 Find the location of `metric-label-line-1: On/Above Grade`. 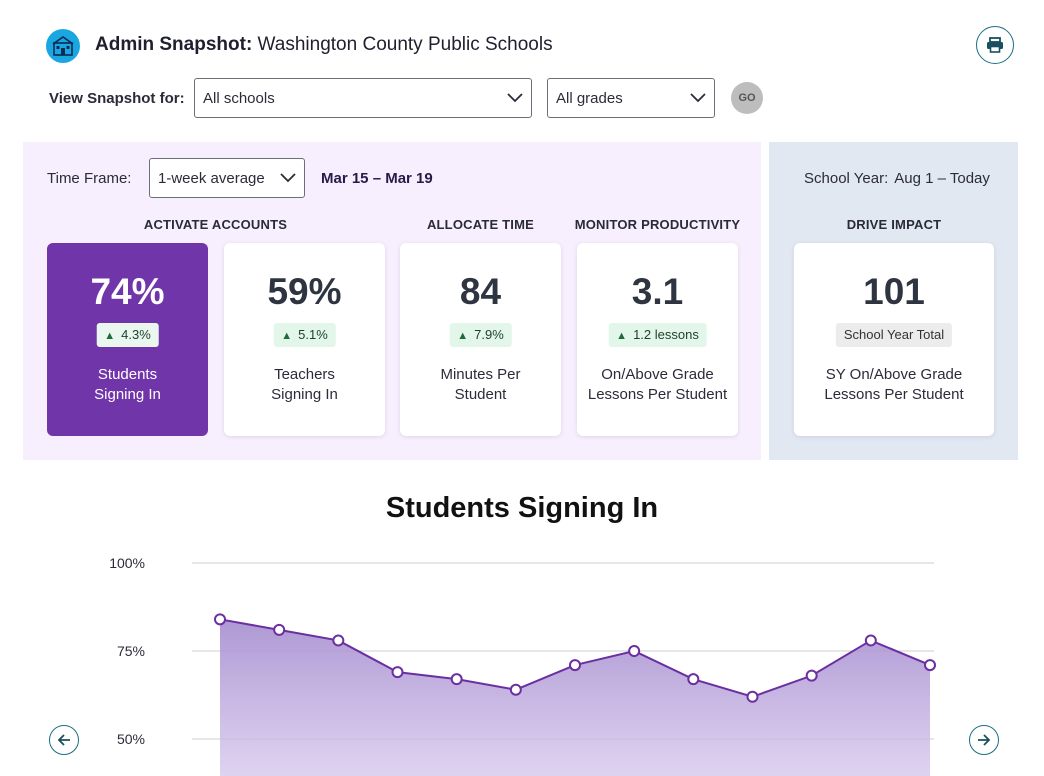

metric-label-line-1: On/Above Grade is located at coordinates (657, 374).